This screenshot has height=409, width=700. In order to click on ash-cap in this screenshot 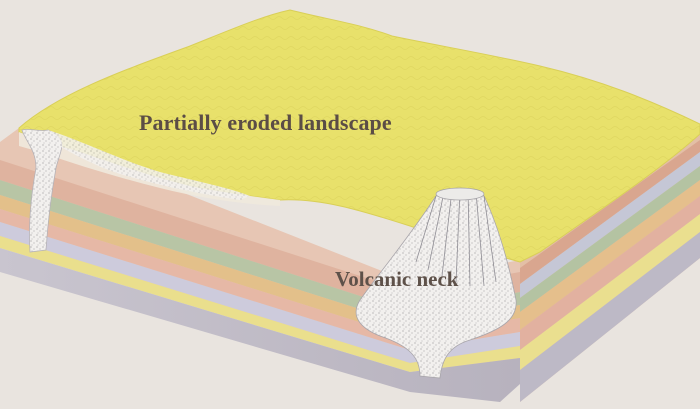, I will do `click(149, 165)`.